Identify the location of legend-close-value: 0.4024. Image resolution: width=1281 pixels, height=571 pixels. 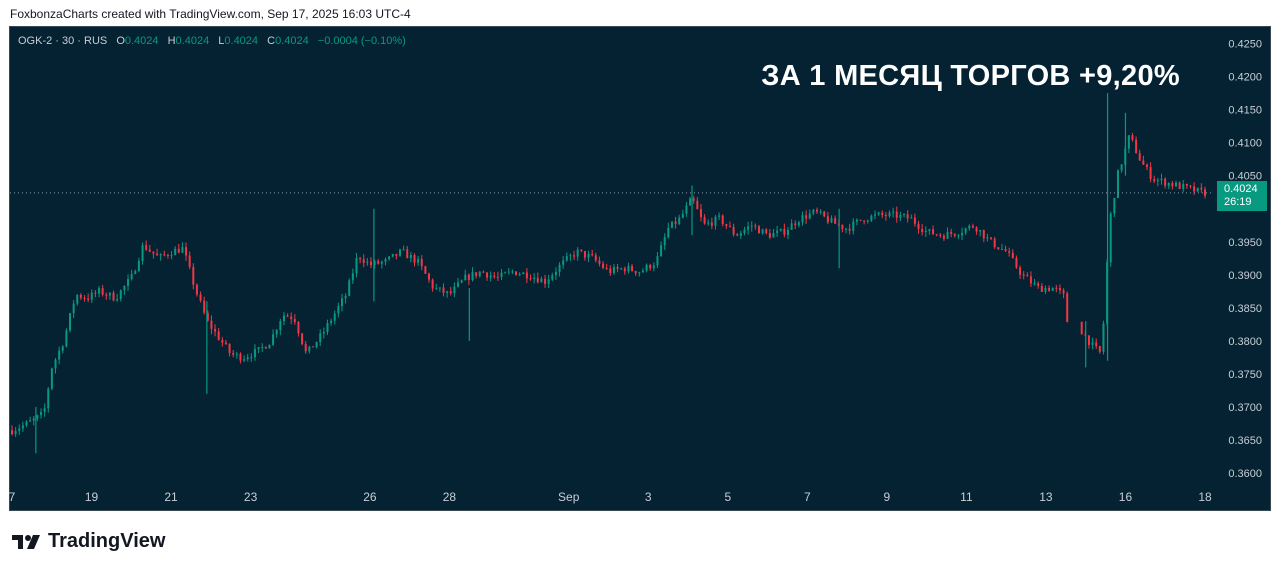
(292, 41).